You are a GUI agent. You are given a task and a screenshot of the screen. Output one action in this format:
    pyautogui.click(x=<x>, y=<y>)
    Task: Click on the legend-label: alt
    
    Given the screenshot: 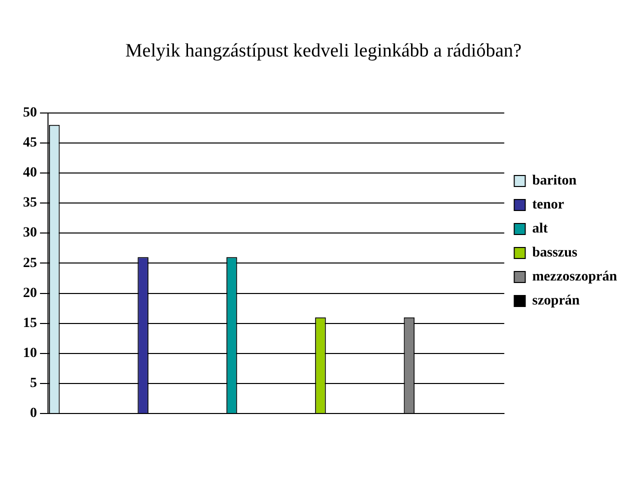 What is the action you would take?
    pyautogui.click(x=540, y=229)
    